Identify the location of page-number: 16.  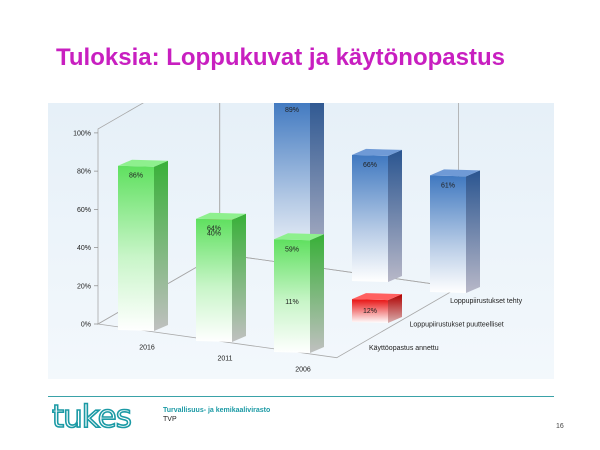
(560, 426).